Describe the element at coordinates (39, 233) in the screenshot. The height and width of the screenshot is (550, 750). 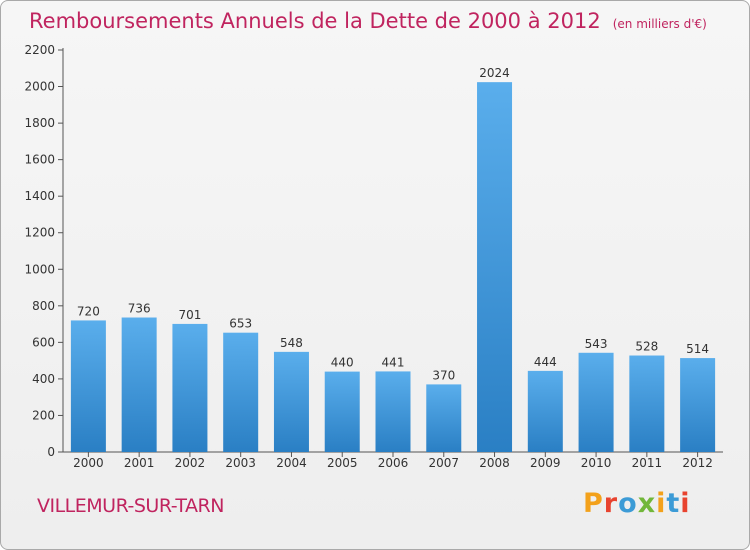
I see `y-tick-label: 1200` at that location.